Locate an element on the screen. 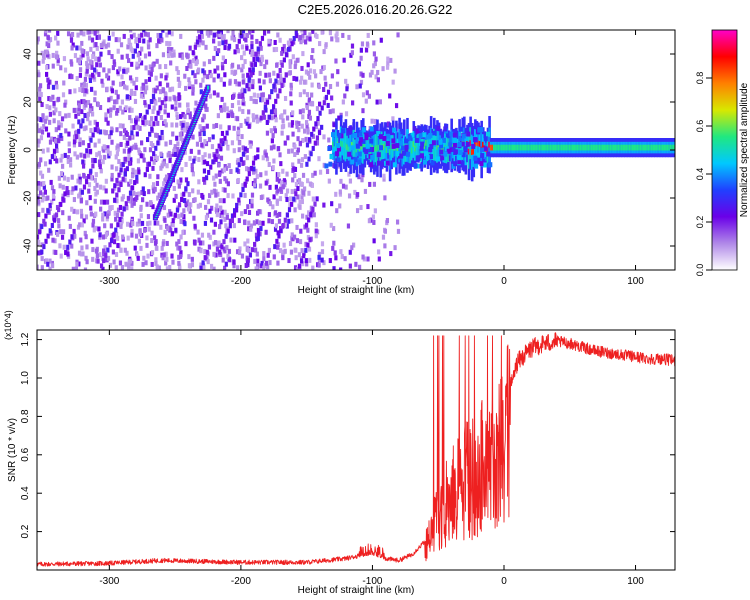  spectrogram-x-tick-label: -200 is located at coordinates (241, 281).